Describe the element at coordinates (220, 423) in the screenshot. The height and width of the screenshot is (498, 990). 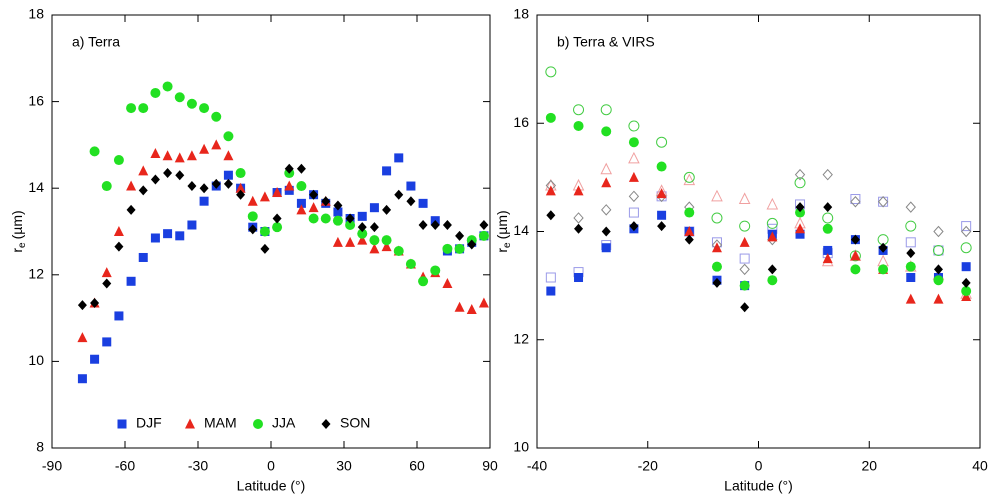
I see `legend-label: MAM` at that location.